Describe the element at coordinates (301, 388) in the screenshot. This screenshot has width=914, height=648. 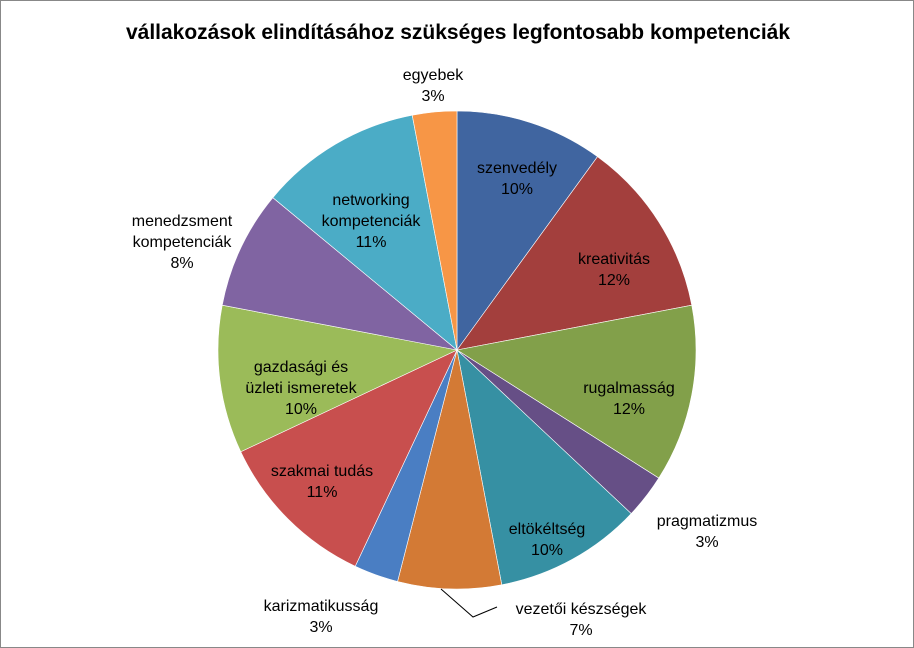
I see `slice-label-8: gazdasági és üzleti ismeretek 10%` at that location.